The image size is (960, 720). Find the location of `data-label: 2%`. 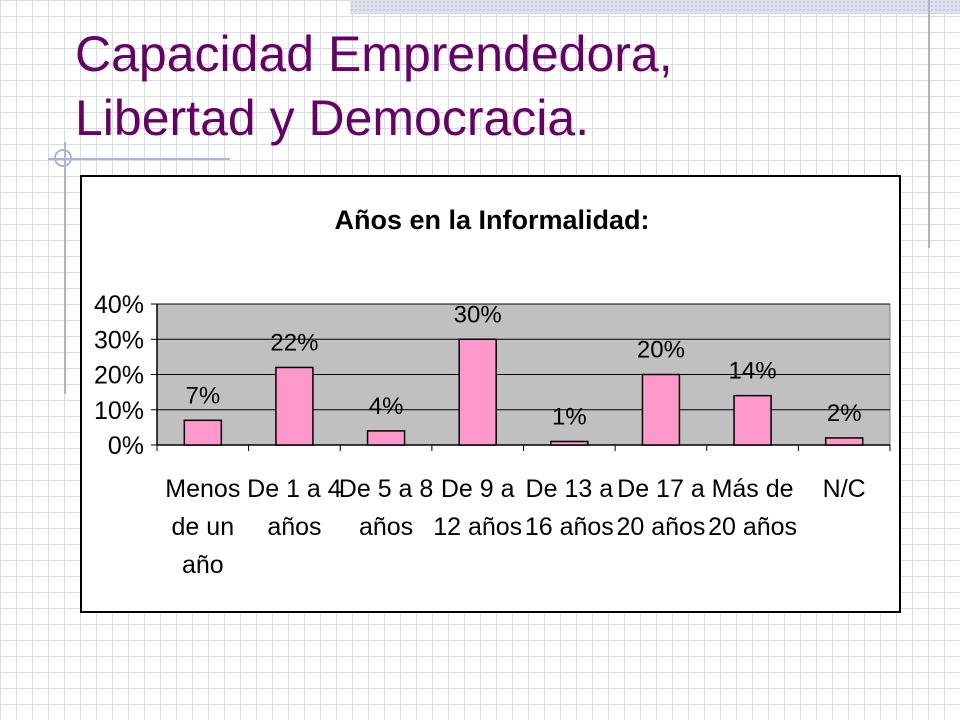

data-label: 2% is located at coordinates (844, 413).